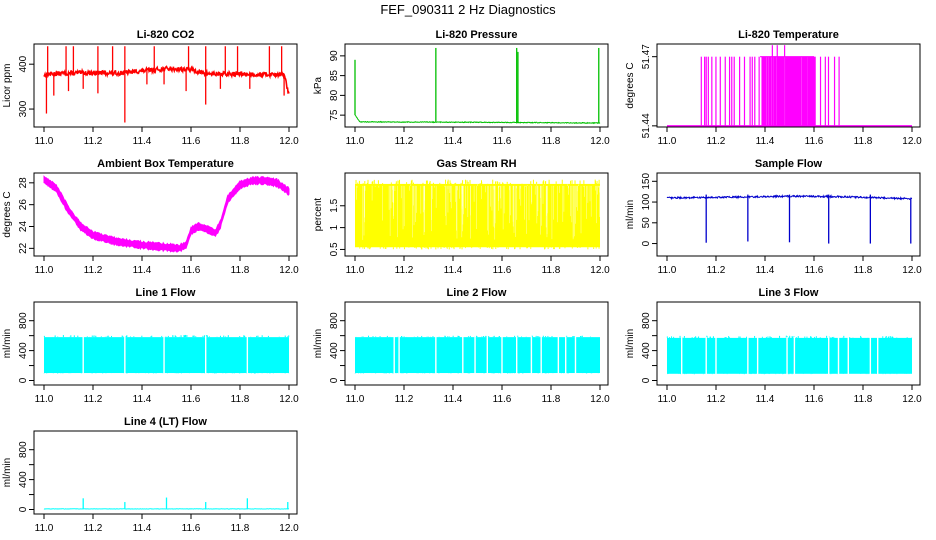  Describe the element at coordinates (166, 293) in the screenshot. I see `panel-title: Line 1 Flow` at that location.